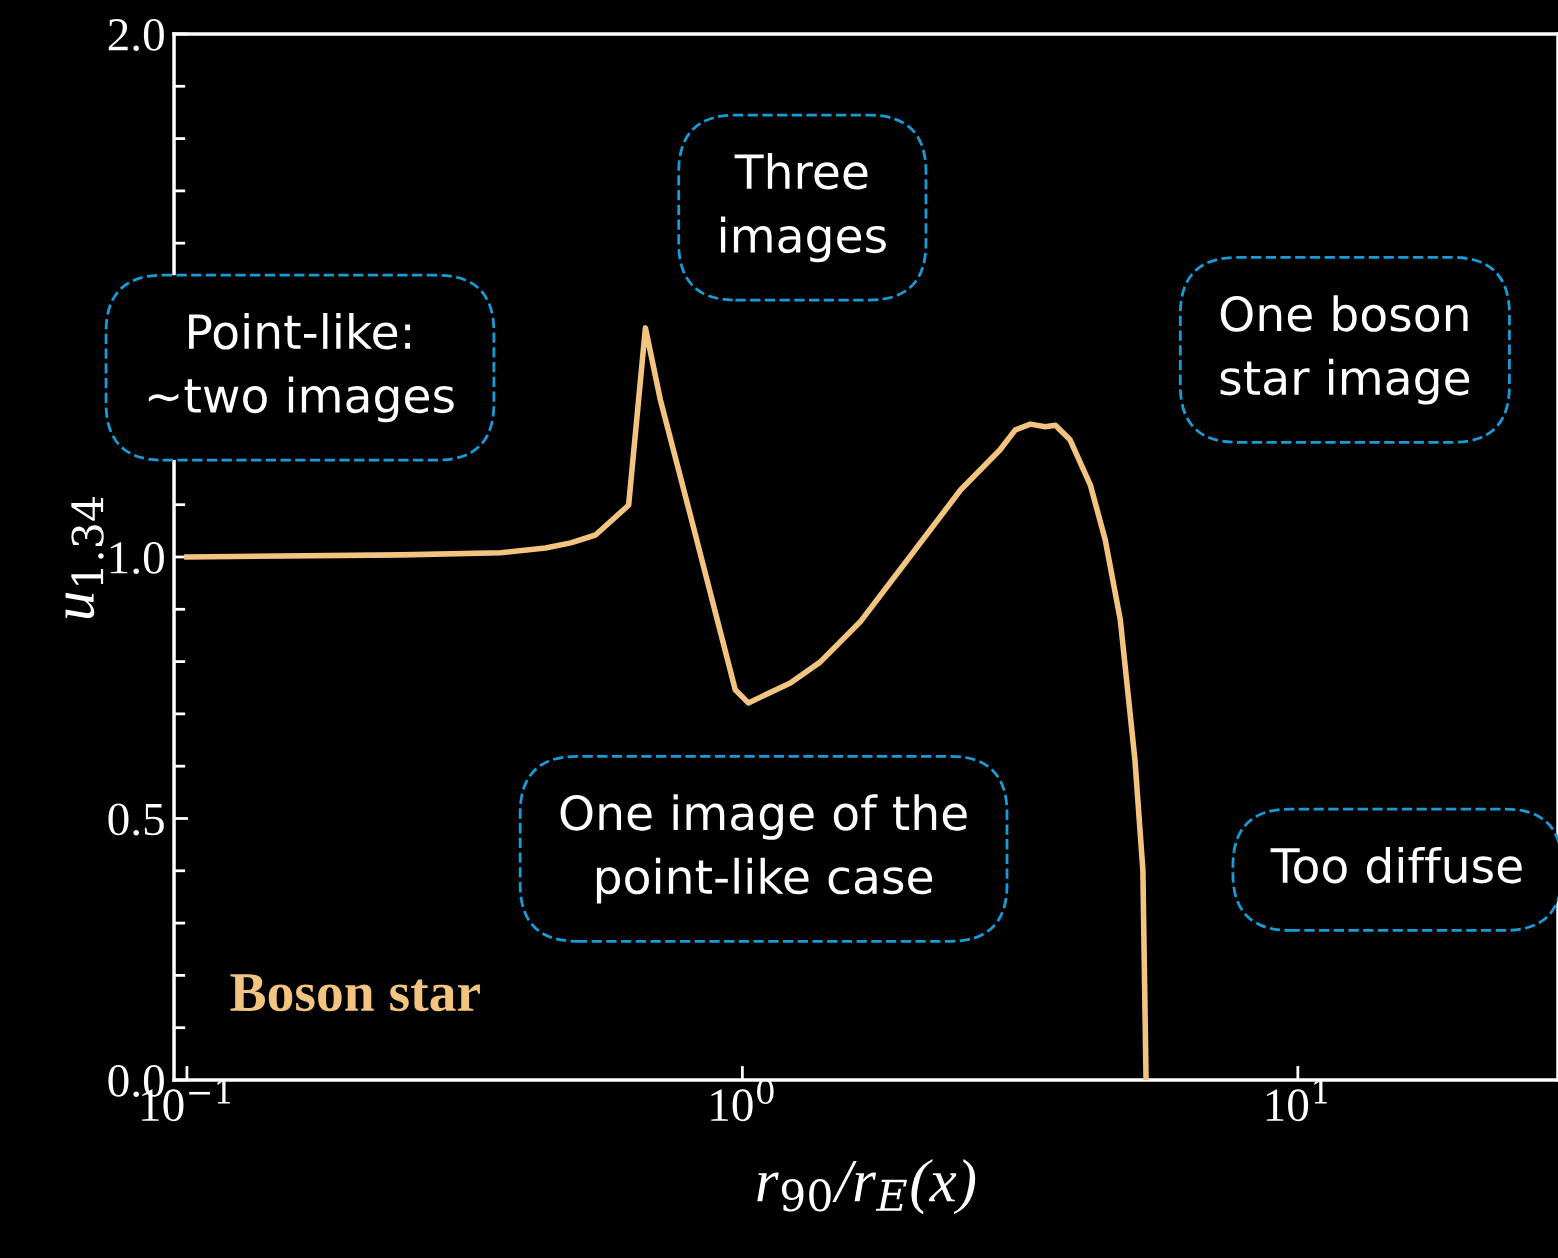  I want to click on x-axis-title: r$_{90}$/r$_{E}$(x), so click(866, 1186).